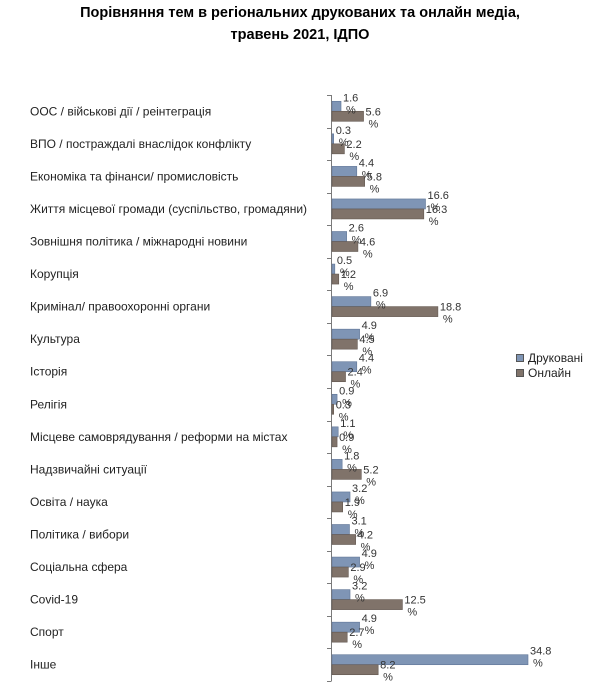 This screenshot has height=689, width=600. I want to click on value-label: 8.2, so click(387, 666).